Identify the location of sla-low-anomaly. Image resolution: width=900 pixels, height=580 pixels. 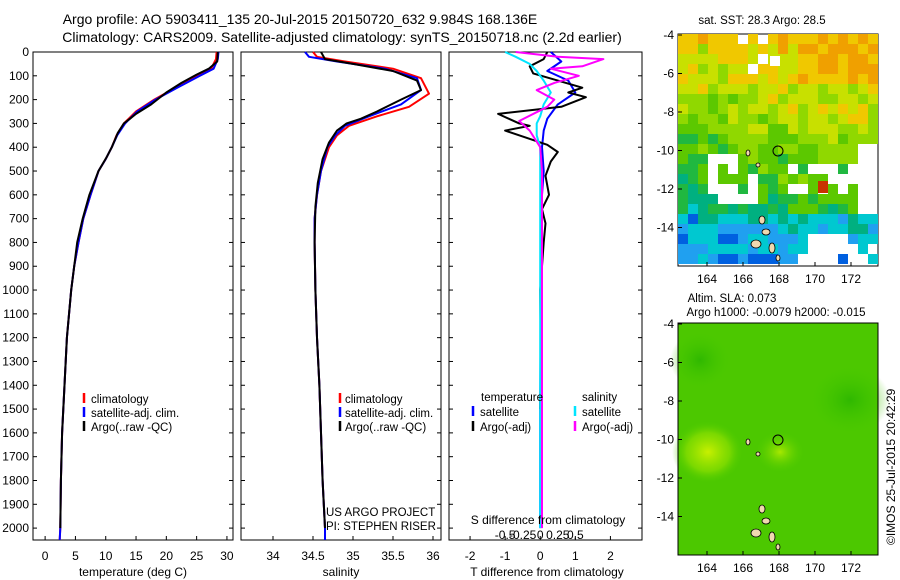
(700, 360).